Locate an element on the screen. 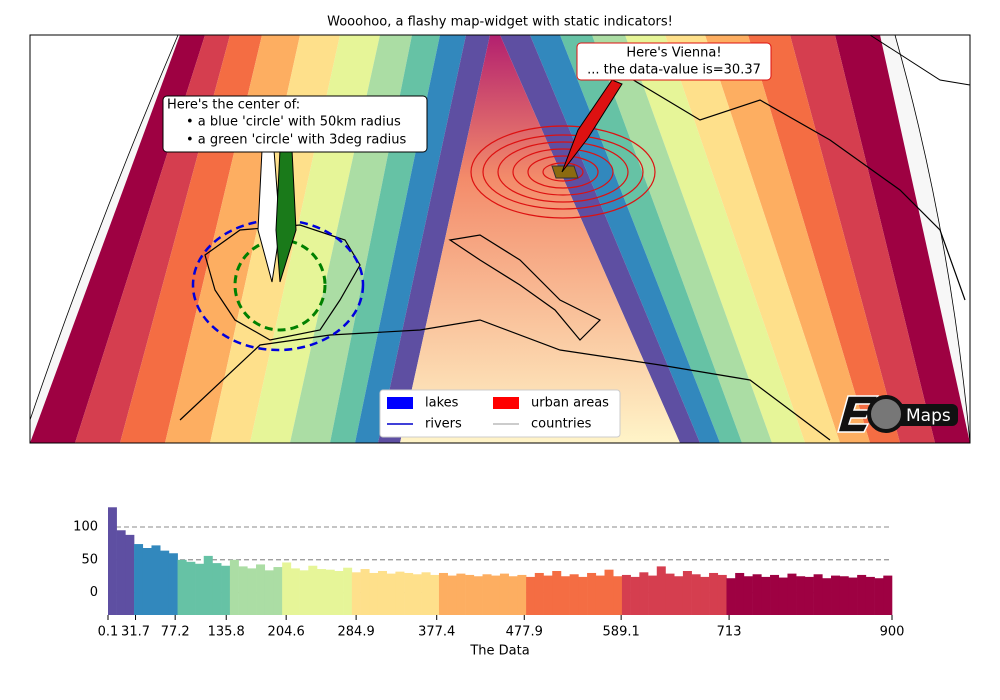 This screenshot has width=1000, height=700. y-tick-label: 0 is located at coordinates (94, 592).